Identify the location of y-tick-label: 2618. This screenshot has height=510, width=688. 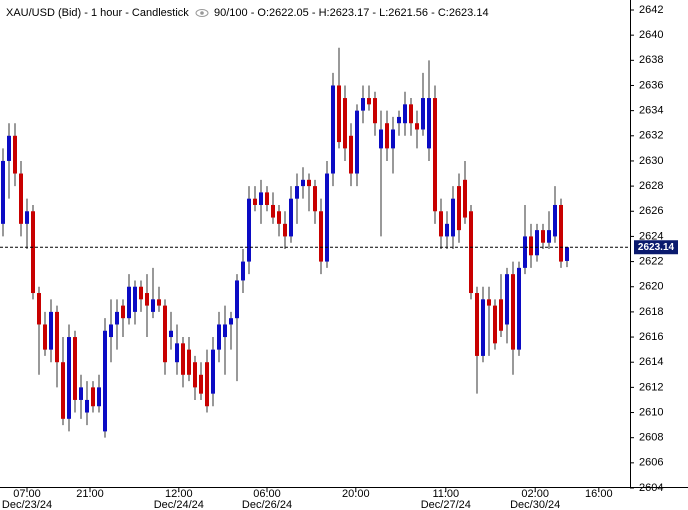
(651, 312).